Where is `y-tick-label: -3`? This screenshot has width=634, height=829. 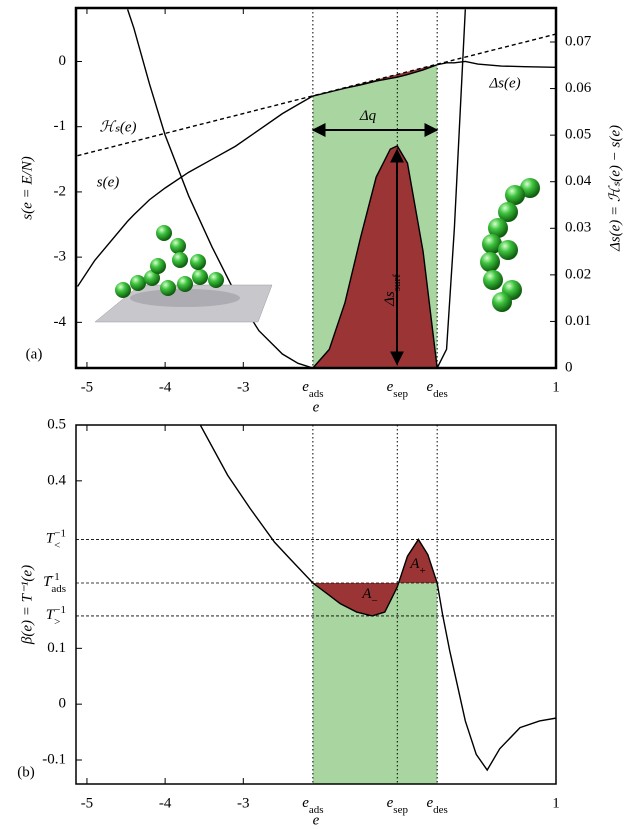
y-tick-label: -3 is located at coordinates (60, 257).